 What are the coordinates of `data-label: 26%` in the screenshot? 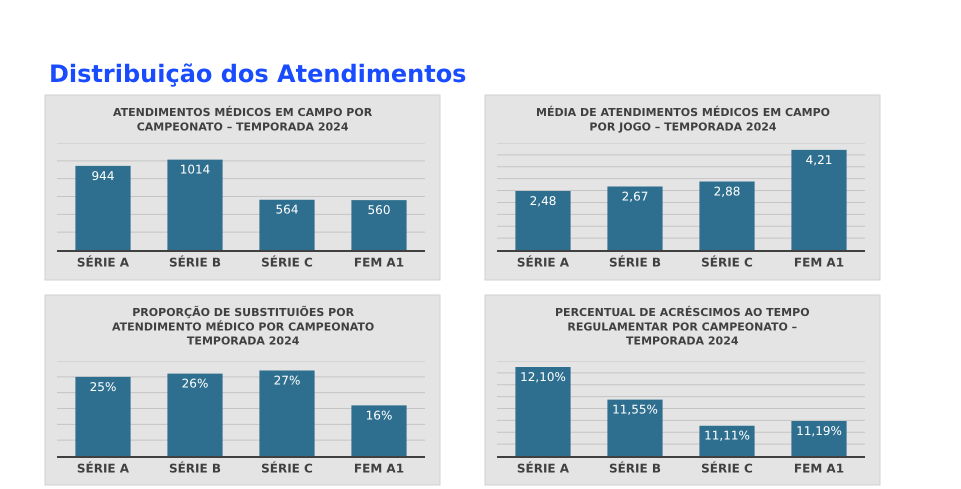 It's located at (195, 383).